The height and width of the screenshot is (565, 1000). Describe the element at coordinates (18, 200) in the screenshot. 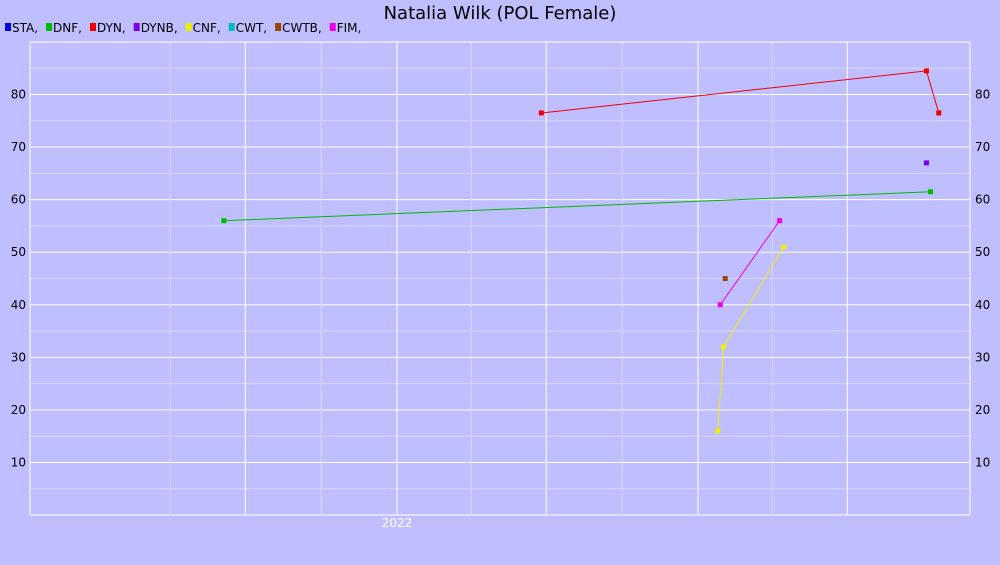

I see `y-tick-label-left: 60` at that location.